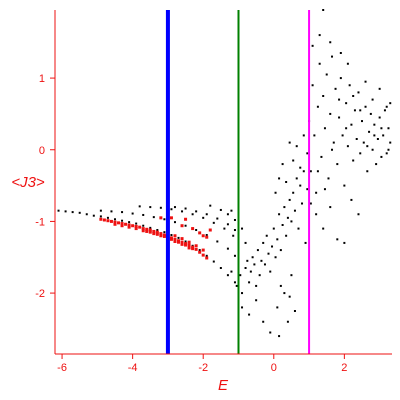 Image resolution: width=400 pixels, height=400 pixels. I want to click on y-tick-label: -2, so click(40, 294).